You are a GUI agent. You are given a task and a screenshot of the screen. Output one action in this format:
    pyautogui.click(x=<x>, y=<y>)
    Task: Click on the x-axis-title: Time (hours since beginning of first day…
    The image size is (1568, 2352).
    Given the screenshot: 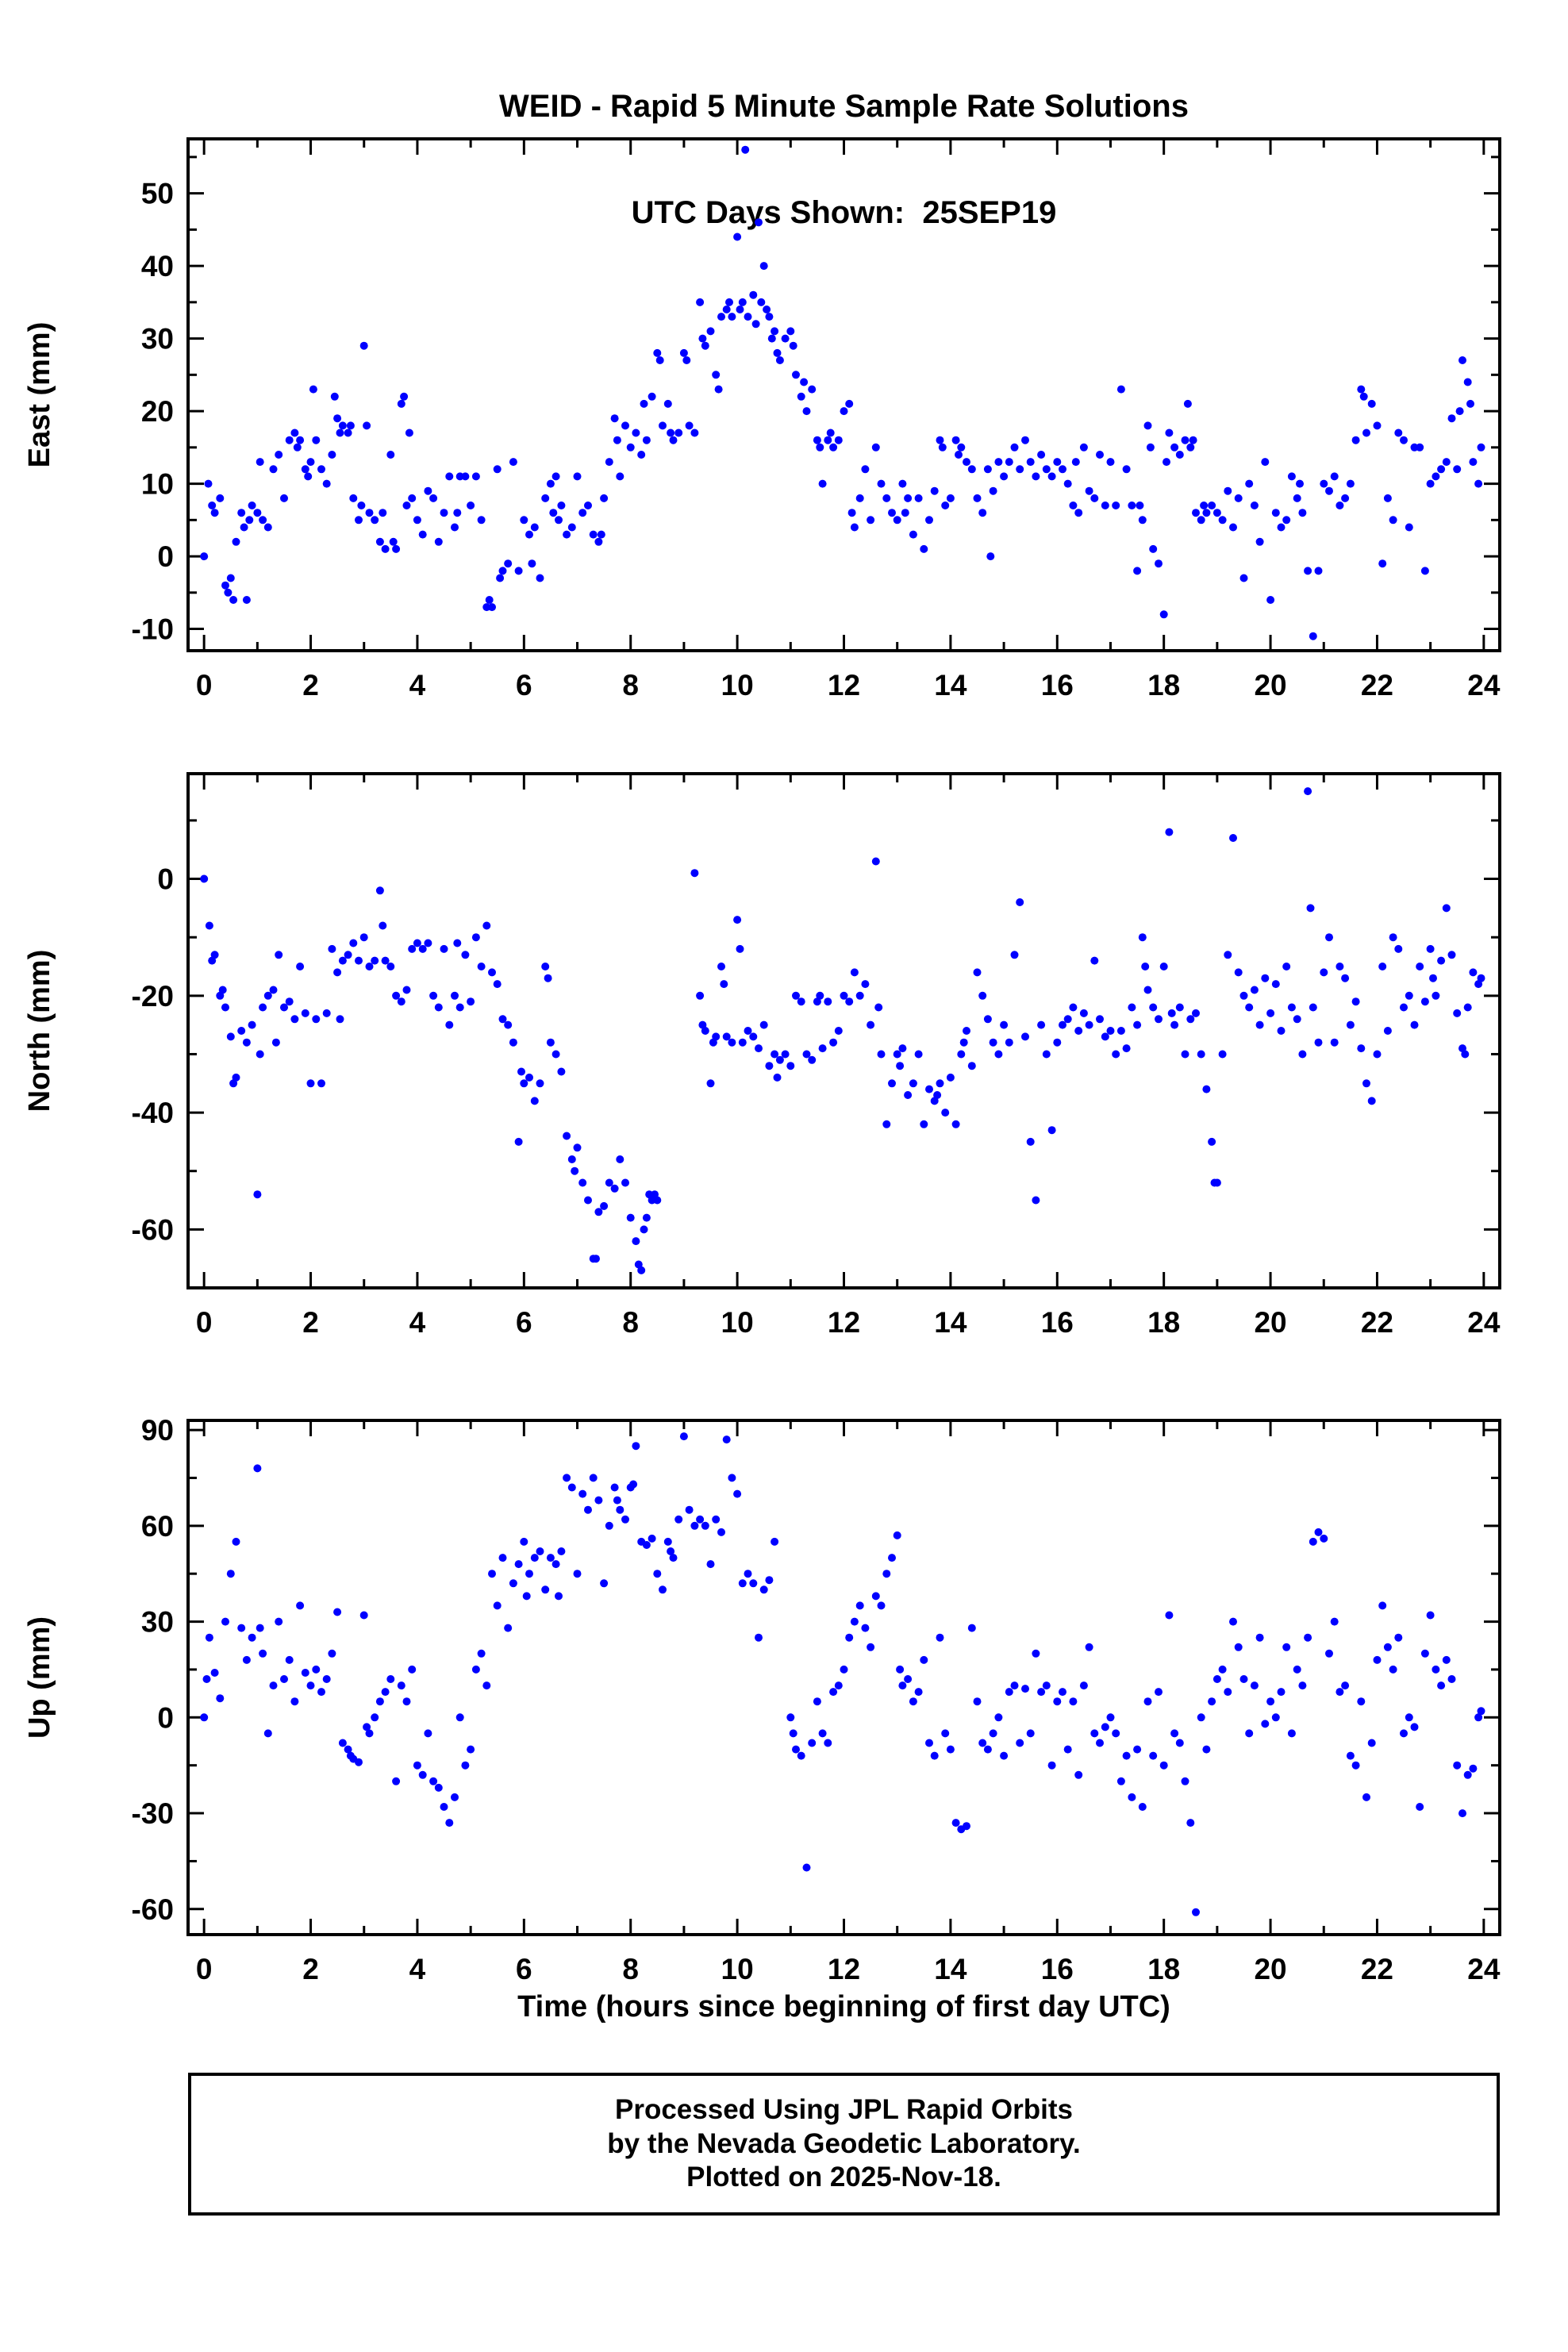 What is the action you would take?
    pyautogui.click(x=843, y=2006)
    